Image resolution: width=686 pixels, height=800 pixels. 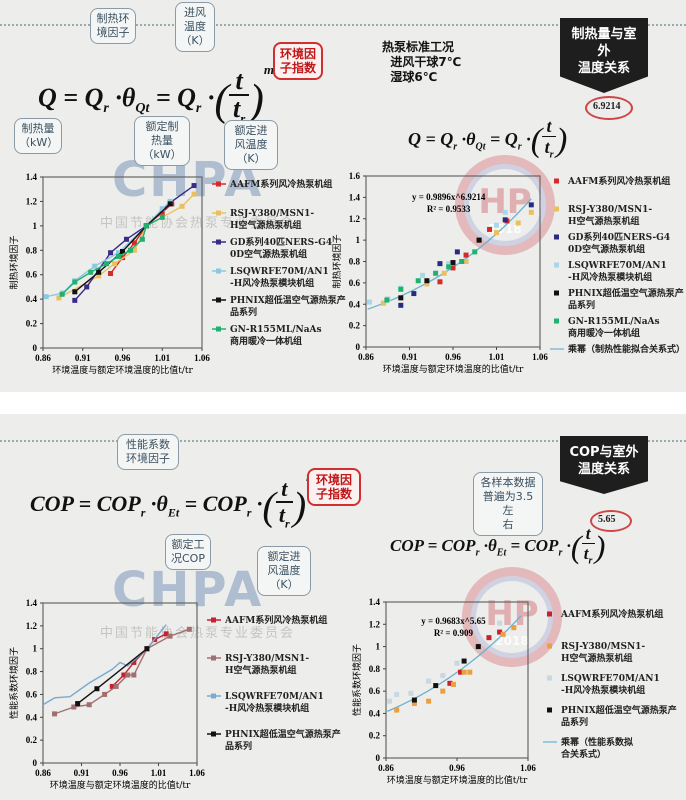 What do you see at coordinates (375, 736) in the screenshot?
I see `y-tick-label: 0.2` at bounding box center [375, 736].